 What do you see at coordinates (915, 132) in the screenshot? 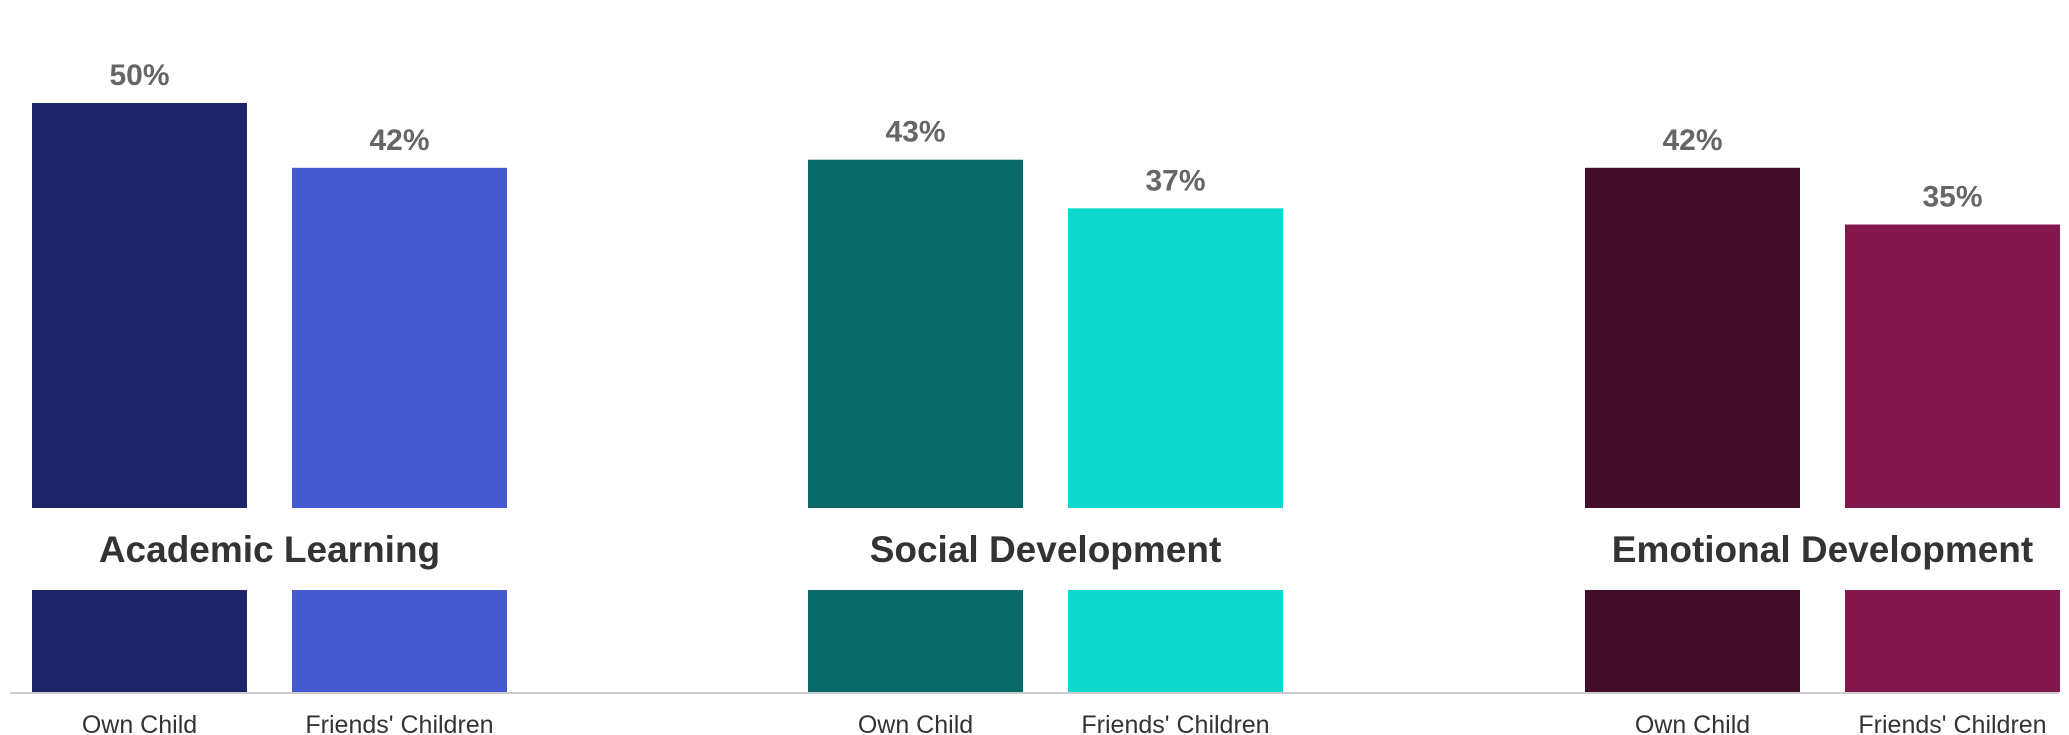
I see `value-label: 43%` at bounding box center [915, 132].